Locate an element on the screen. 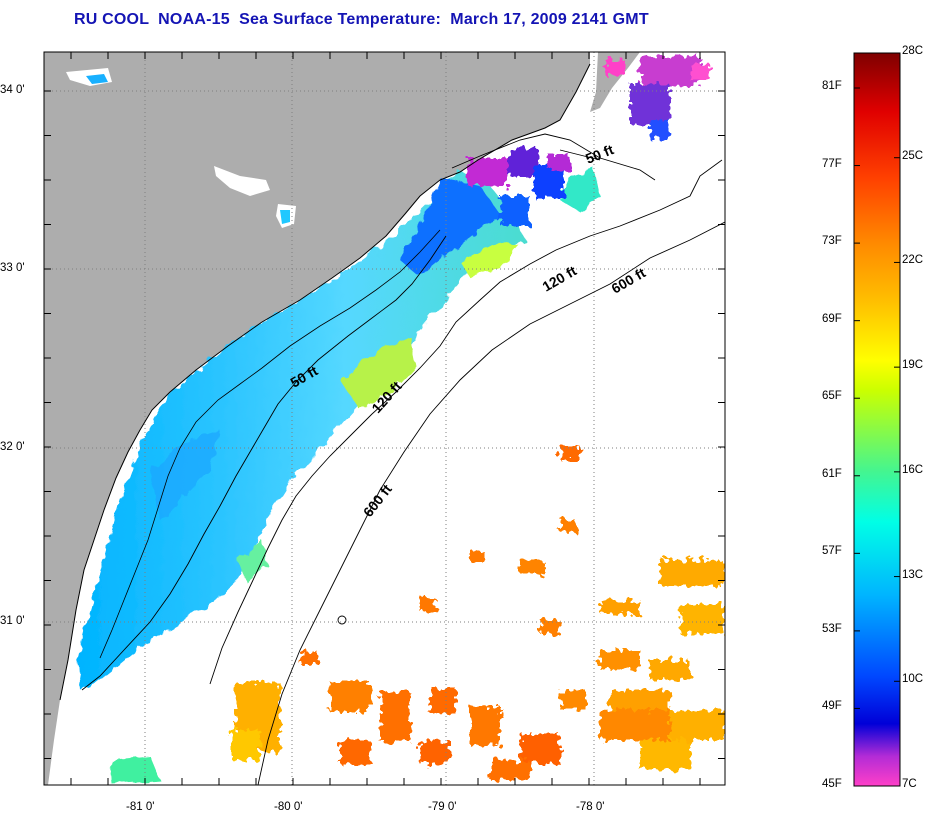 The width and height of the screenshot is (928, 817). colorbar-f-label: 57F is located at coordinates (832, 551).